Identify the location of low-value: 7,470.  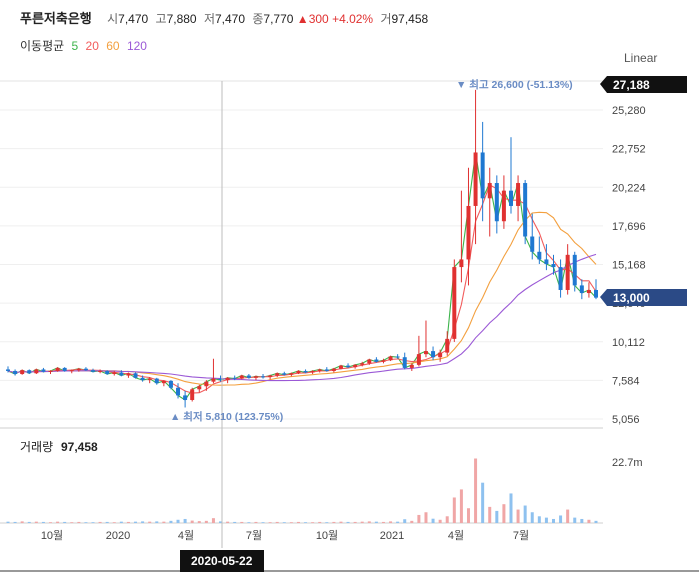
(230, 19).